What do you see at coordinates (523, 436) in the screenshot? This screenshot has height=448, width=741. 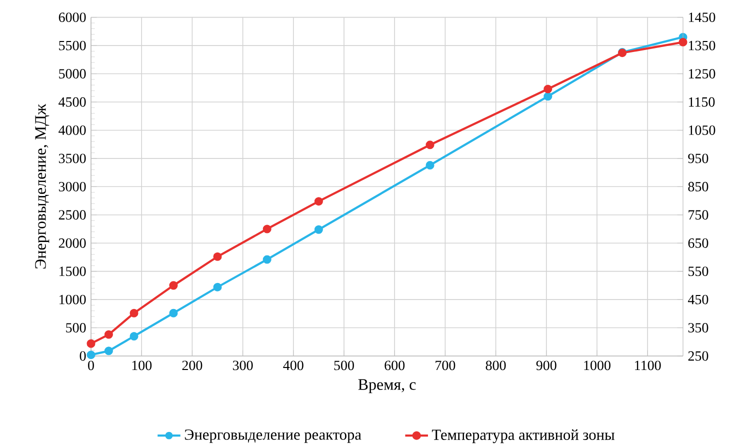 I see `legend-label: Температура активной зоны` at bounding box center [523, 436].